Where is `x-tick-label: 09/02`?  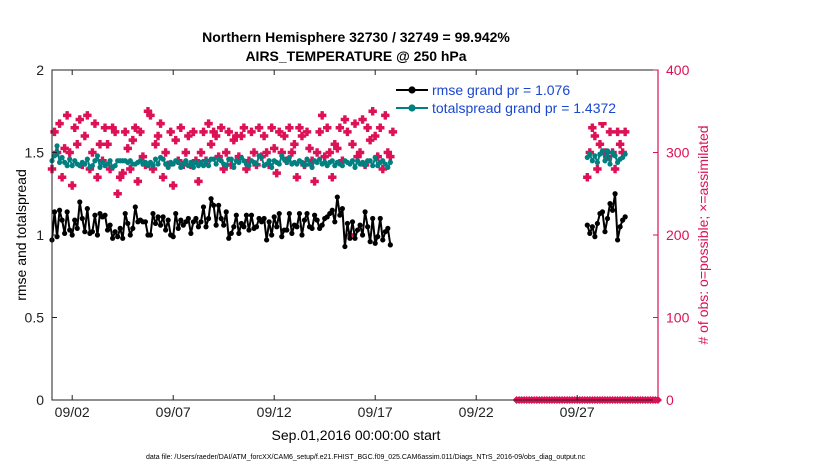
x-tick-label: 09/02 is located at coordinates (72, 412).